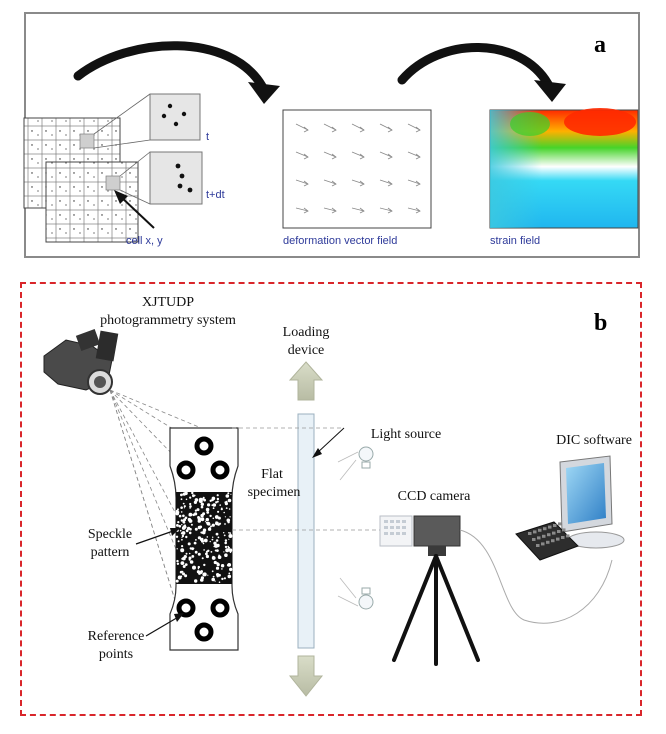 Image resolution: width=666 pixels, height=734 pixels. What do you see at coordinates (175, 117) in the screenshot?
I see `zoom-box-t` at bounding box center [175, 117].